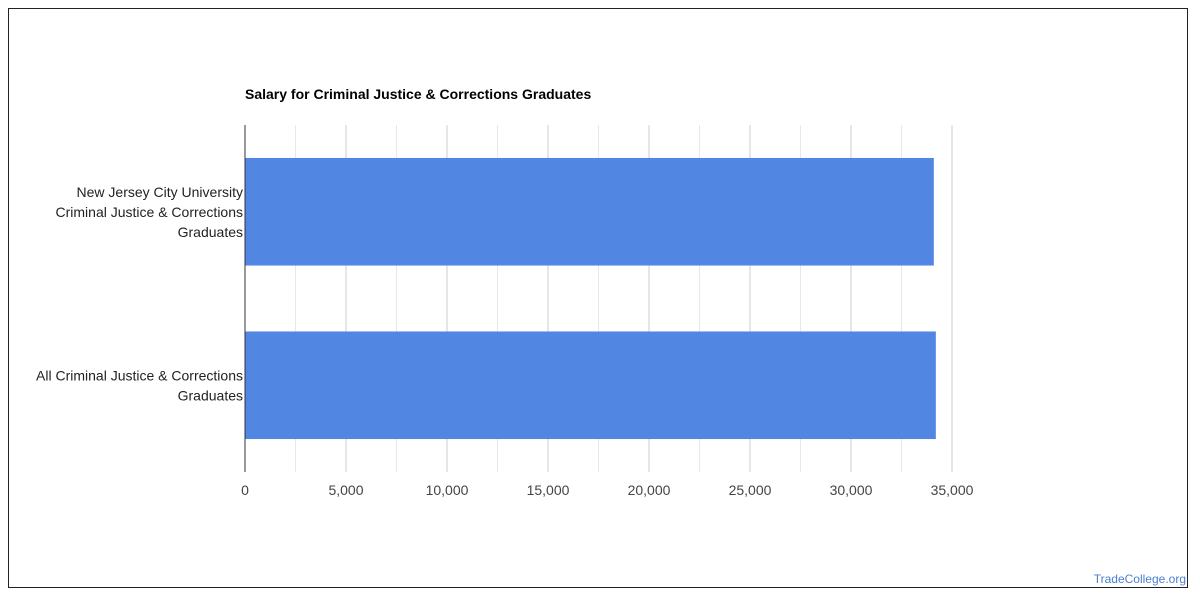  Describe the element at coordinates (245, 490) in the screenshot. I see `x-tick-label: 0` at that location.